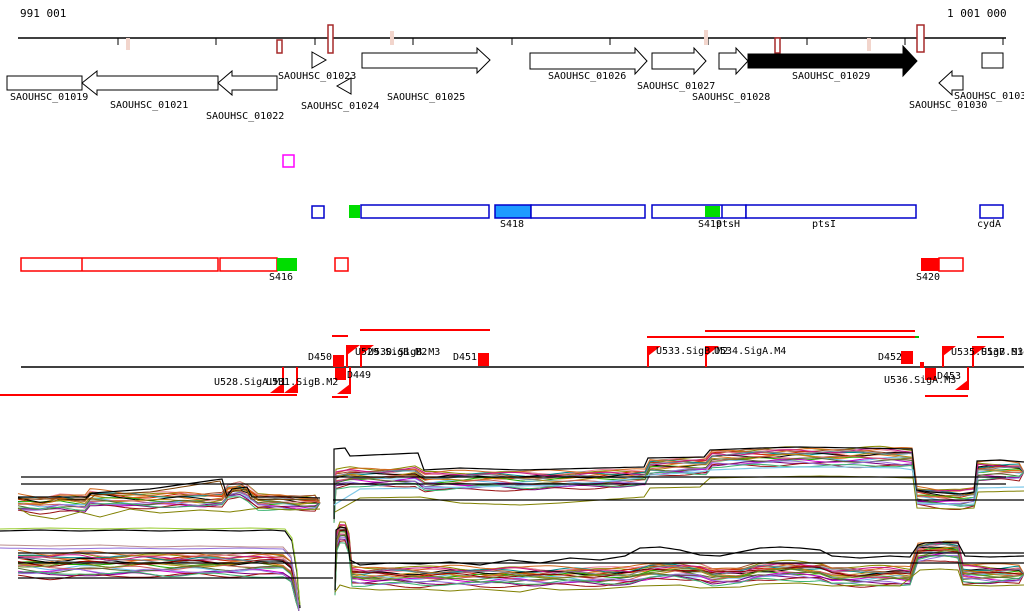 The width and height of the screenshot is (1024, 611). Describe the element at coordinates (320, 357) in the screenshot. I see `tss-label-D450: D450` at that location.